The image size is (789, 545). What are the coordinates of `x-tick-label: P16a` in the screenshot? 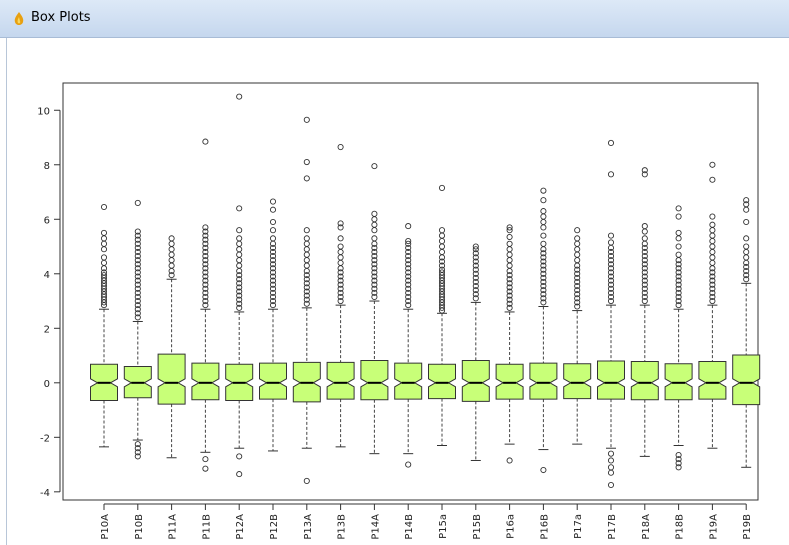 It's located at (511, 526).